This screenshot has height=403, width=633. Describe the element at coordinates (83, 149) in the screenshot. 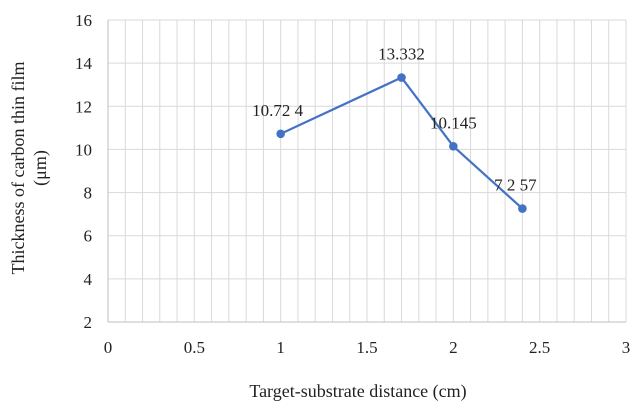

I see `y-tick-label: 10` at that location.